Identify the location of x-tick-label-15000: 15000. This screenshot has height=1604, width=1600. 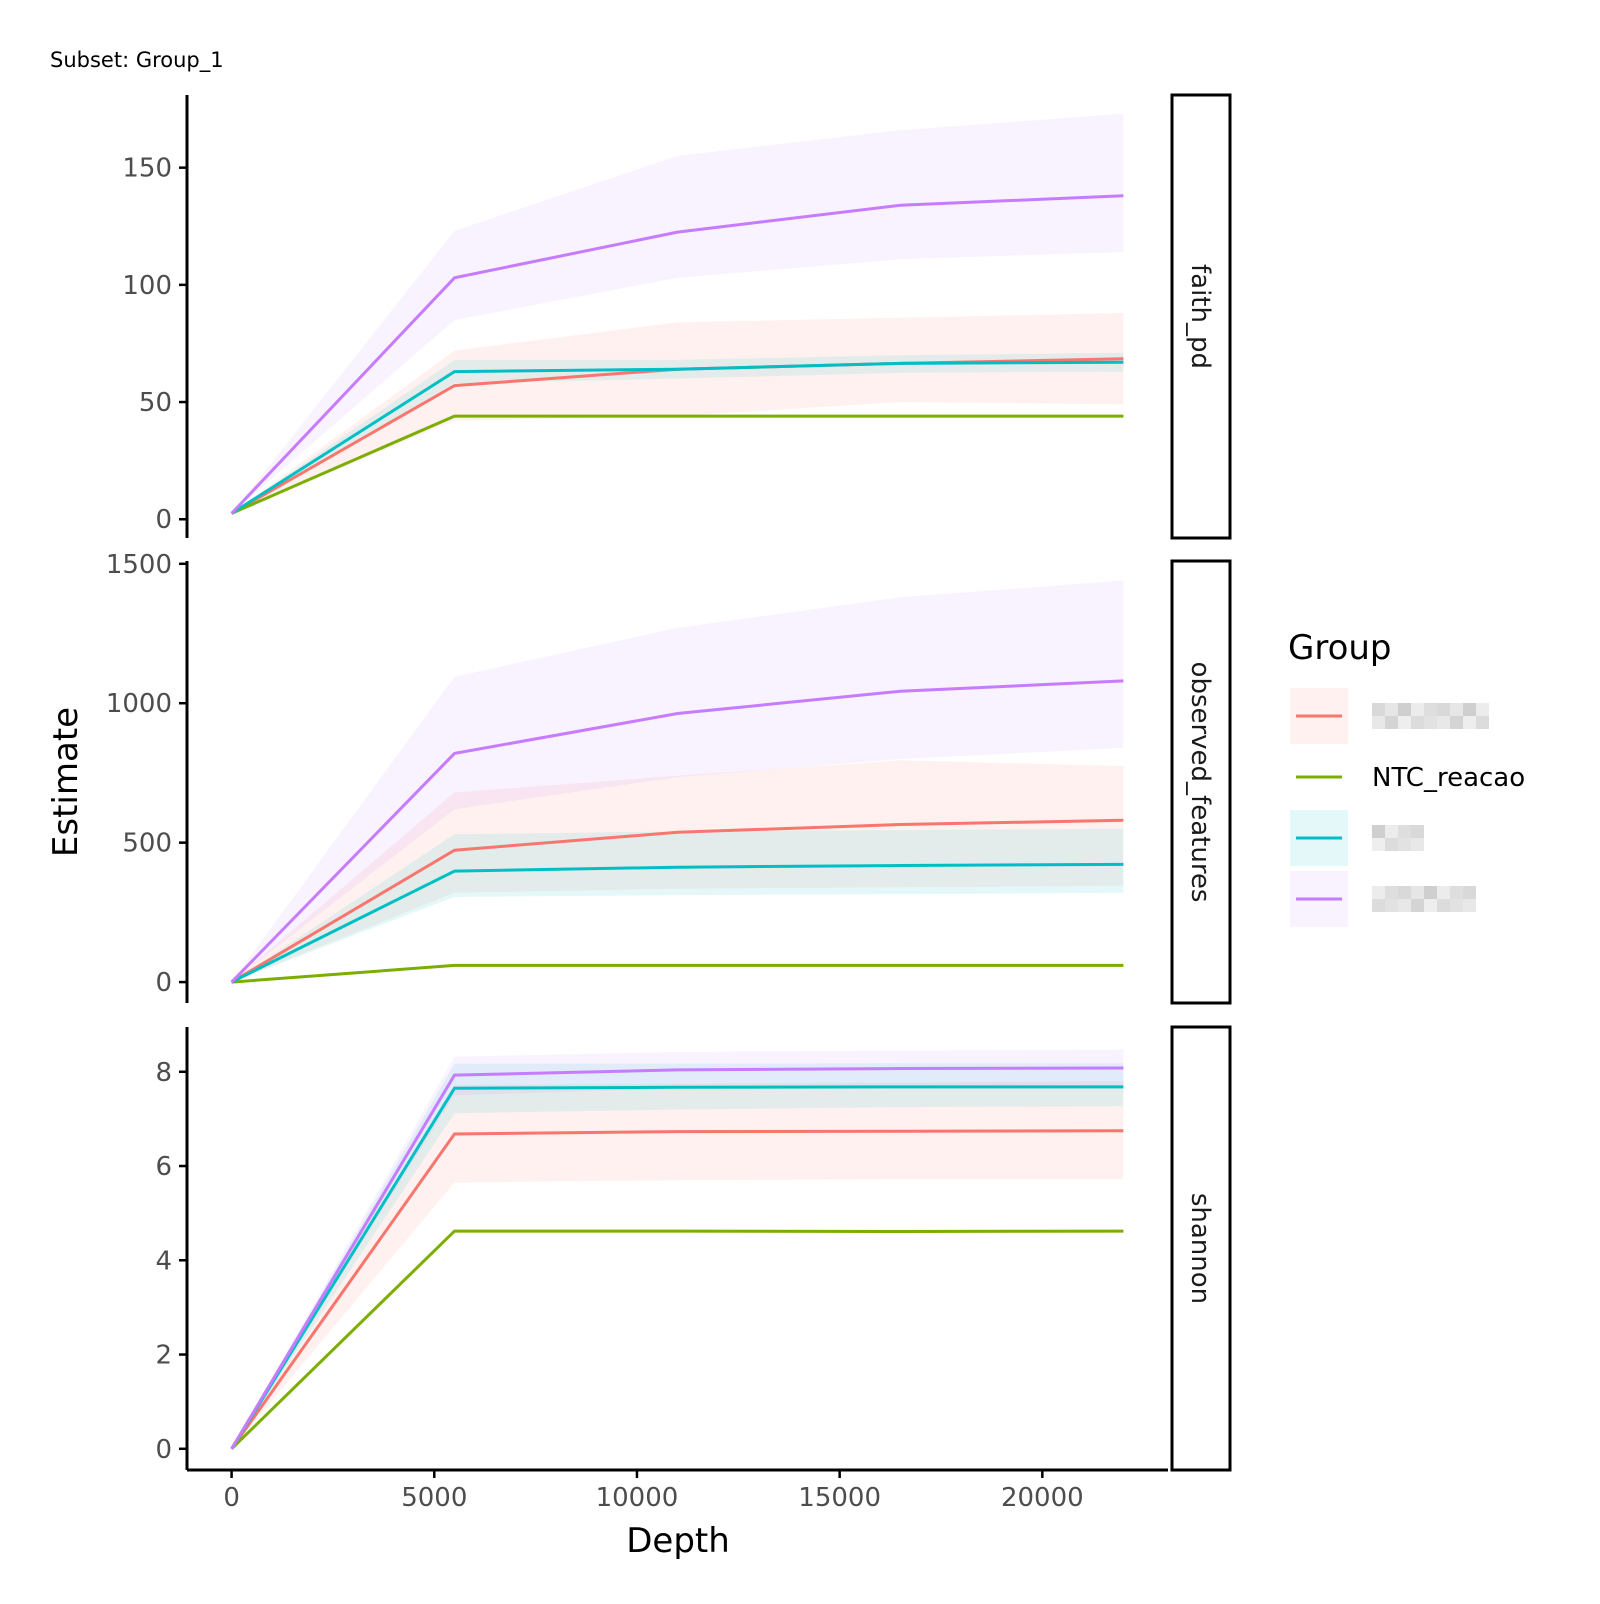
(839, 1498).